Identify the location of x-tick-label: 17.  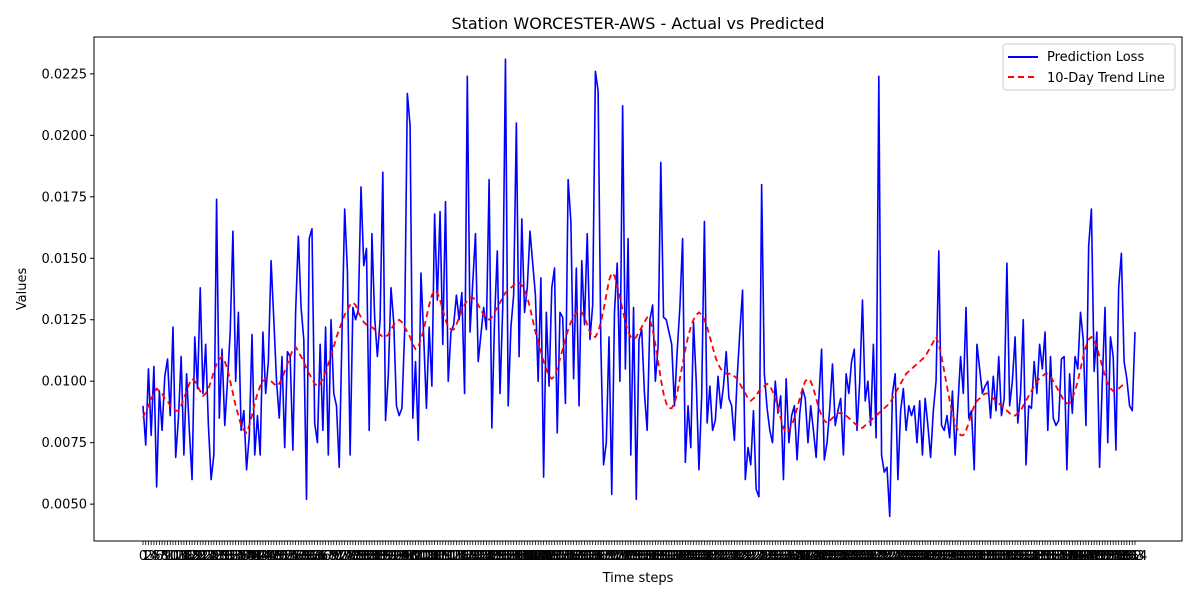
(189, 556).